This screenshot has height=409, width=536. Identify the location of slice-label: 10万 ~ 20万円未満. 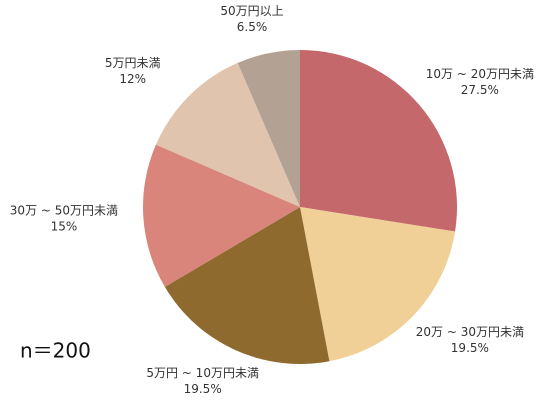
(480, 74).